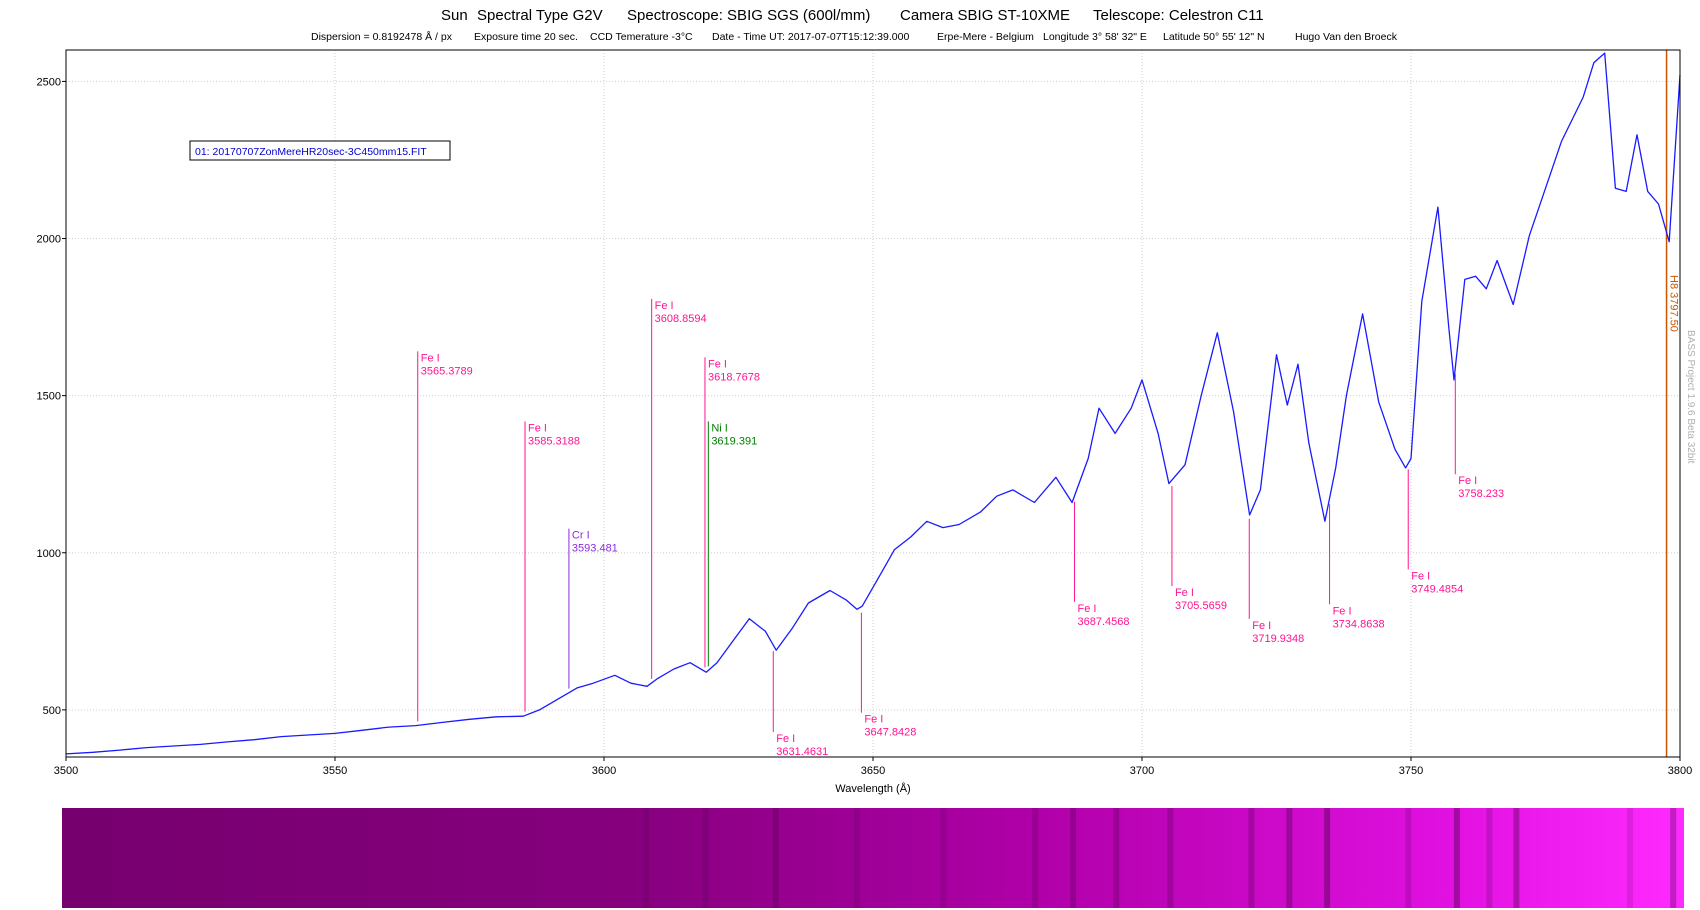 This screenshot has height=910, width=1700. I want to click on x-tick-label: 3800, so click(1680, 771).